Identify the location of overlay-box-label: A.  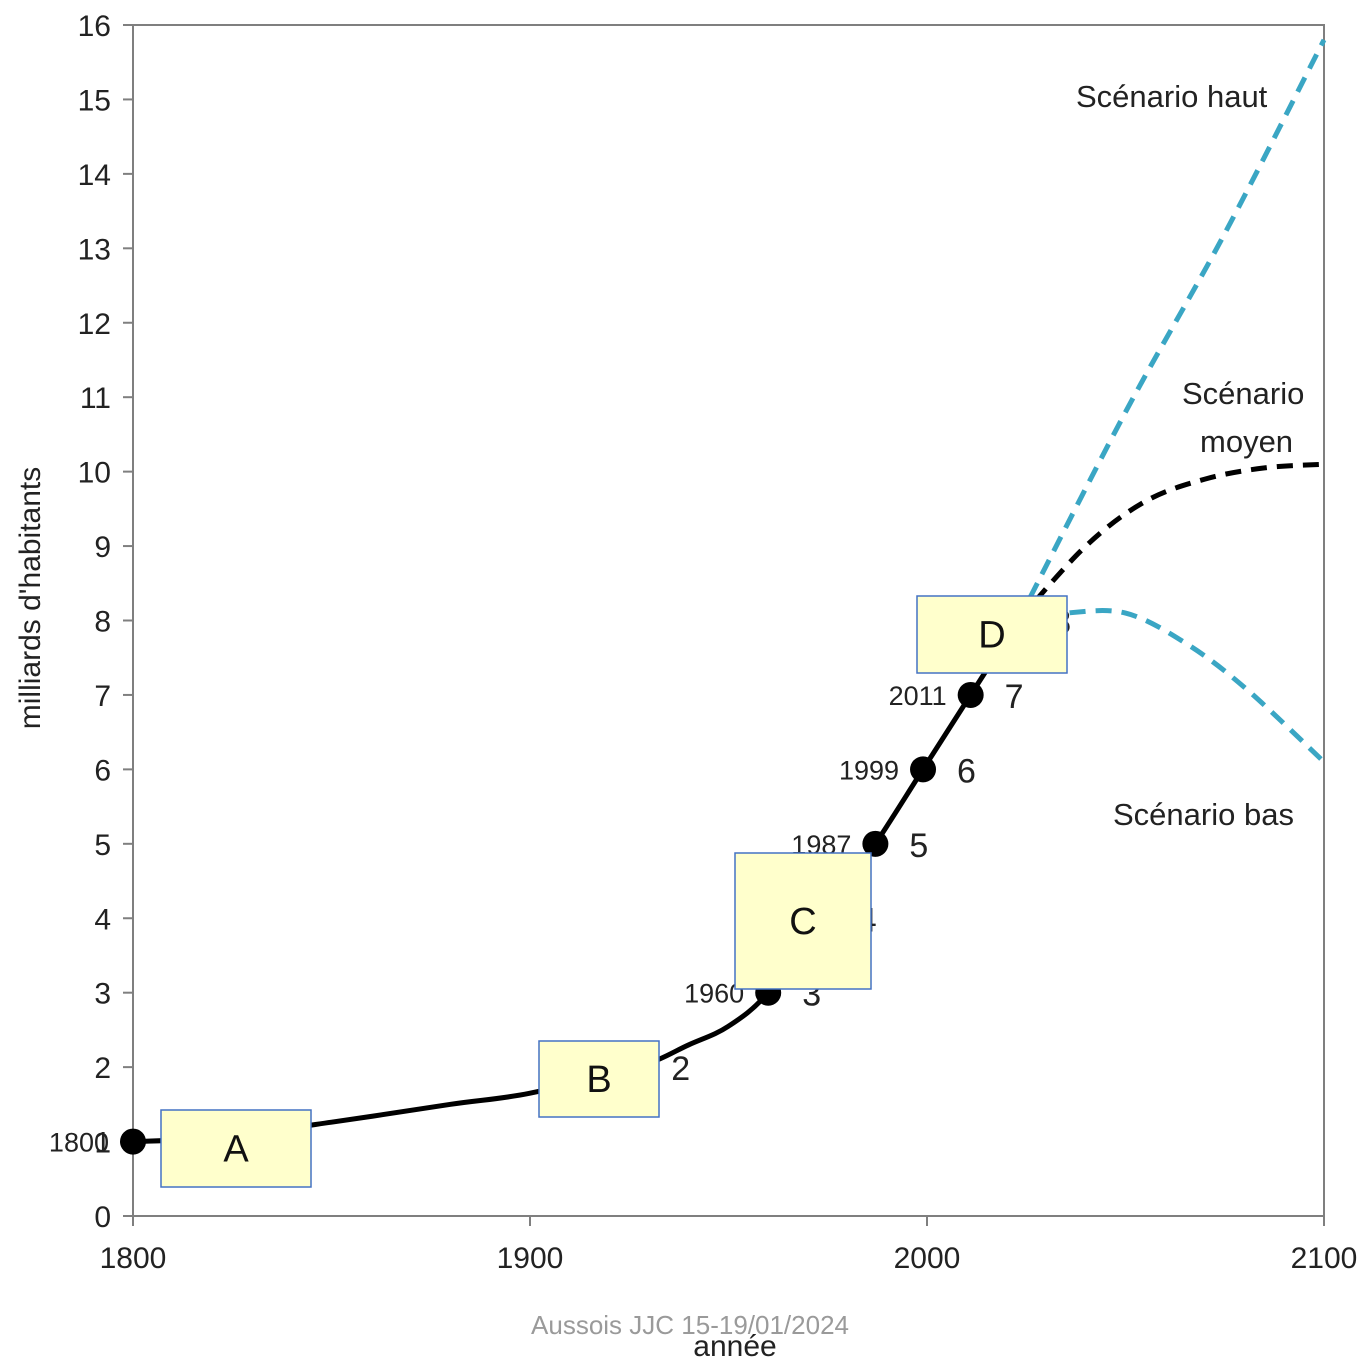
(236, 1150).